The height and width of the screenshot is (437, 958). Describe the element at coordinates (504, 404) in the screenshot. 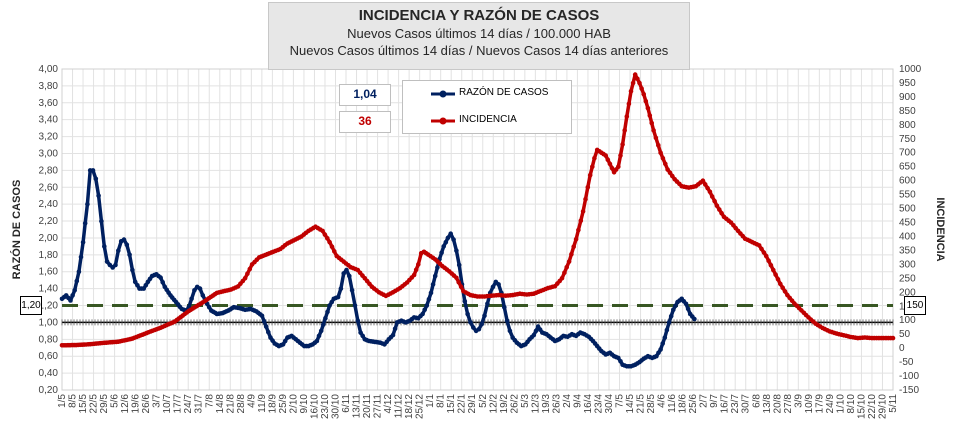

I see `x-tick-label: 19/2` at that location.